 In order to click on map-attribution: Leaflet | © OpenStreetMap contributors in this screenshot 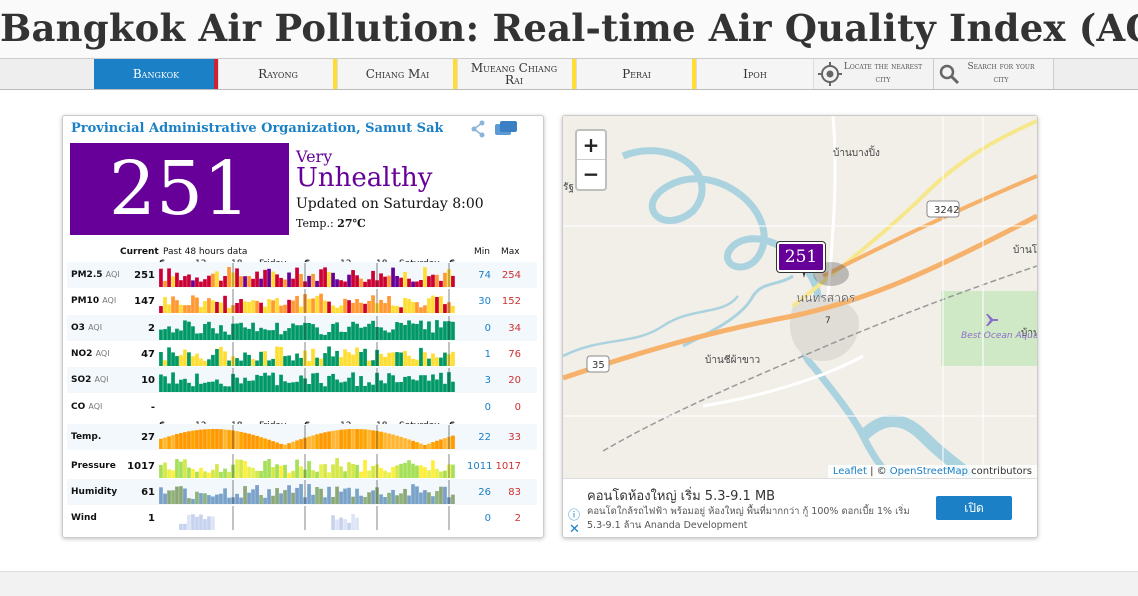, I will do `click(932, 471)`.